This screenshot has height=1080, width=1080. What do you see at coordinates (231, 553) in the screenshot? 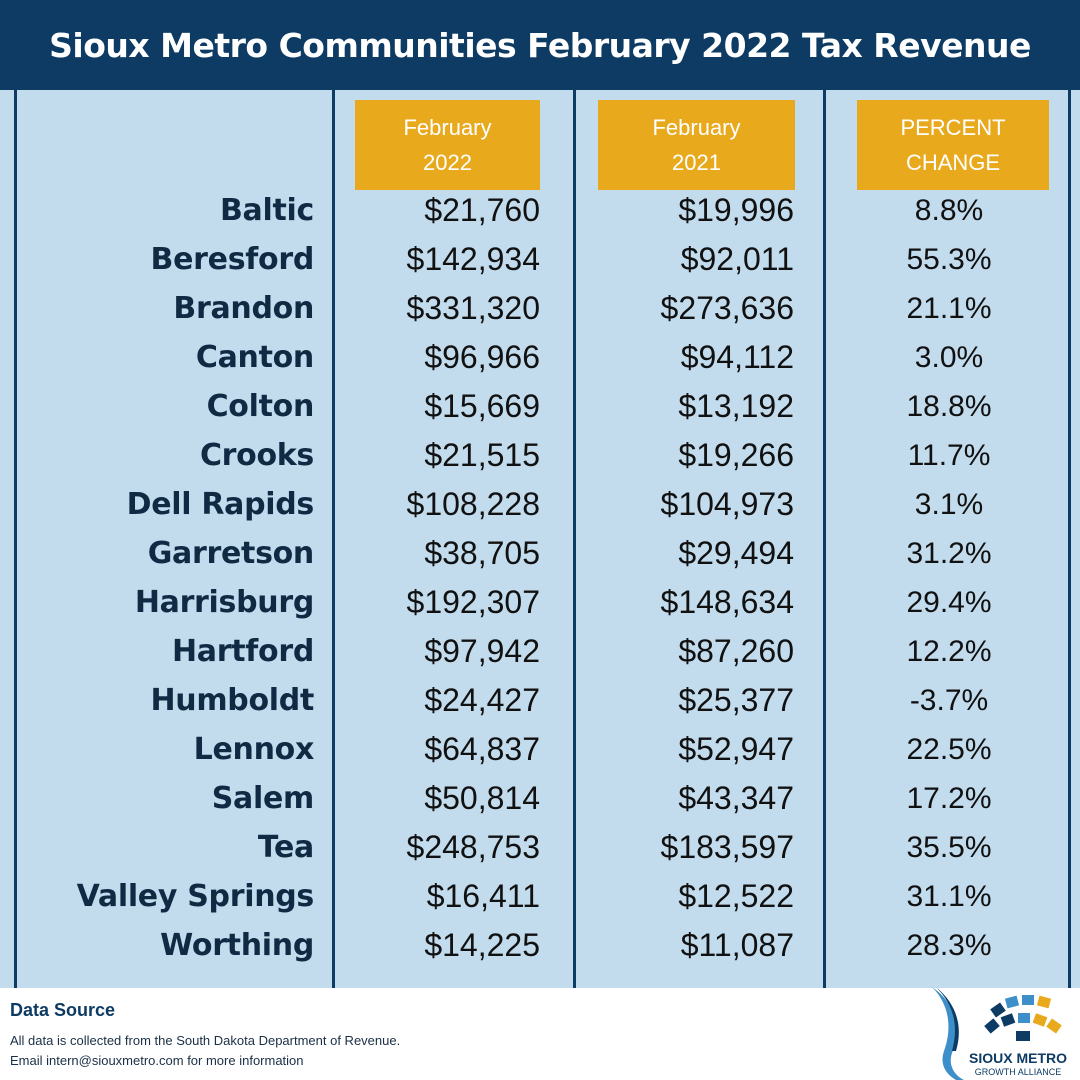
I see `community-name: Garretson` at bounding box center [231, 553].